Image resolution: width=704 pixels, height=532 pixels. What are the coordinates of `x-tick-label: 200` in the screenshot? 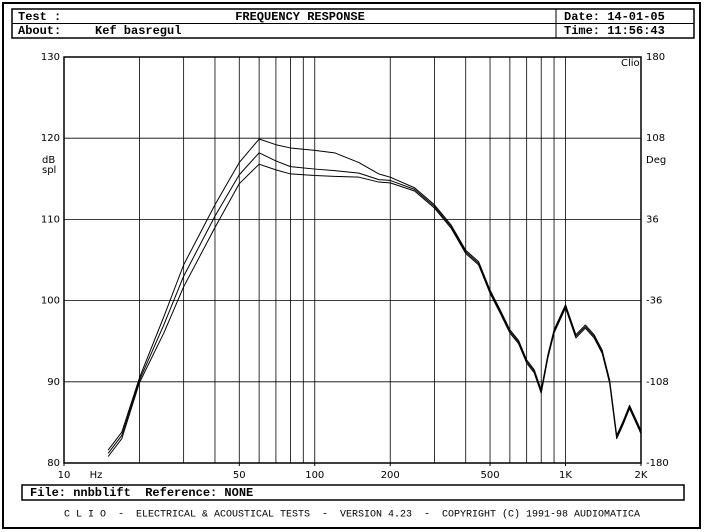 It's located at (390, 475).